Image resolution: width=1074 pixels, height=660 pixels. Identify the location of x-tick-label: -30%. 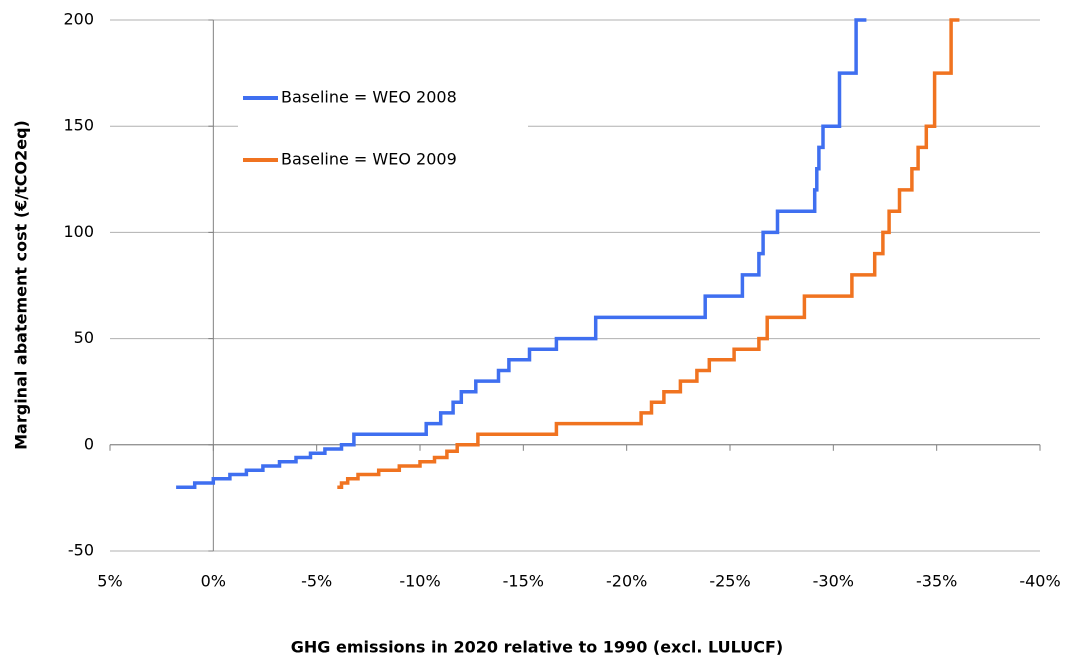
(833, 581).